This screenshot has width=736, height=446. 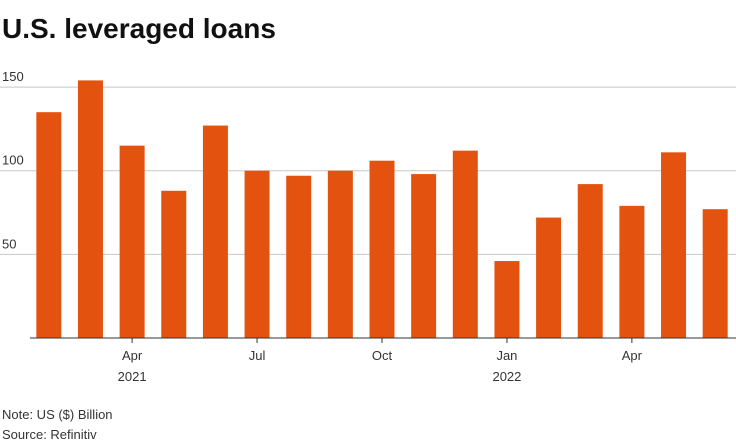 What do you see at coordinates (49, 434) in the screenshot?
I see `source: Source: Refinitiv` at bounding box center [49, 434].